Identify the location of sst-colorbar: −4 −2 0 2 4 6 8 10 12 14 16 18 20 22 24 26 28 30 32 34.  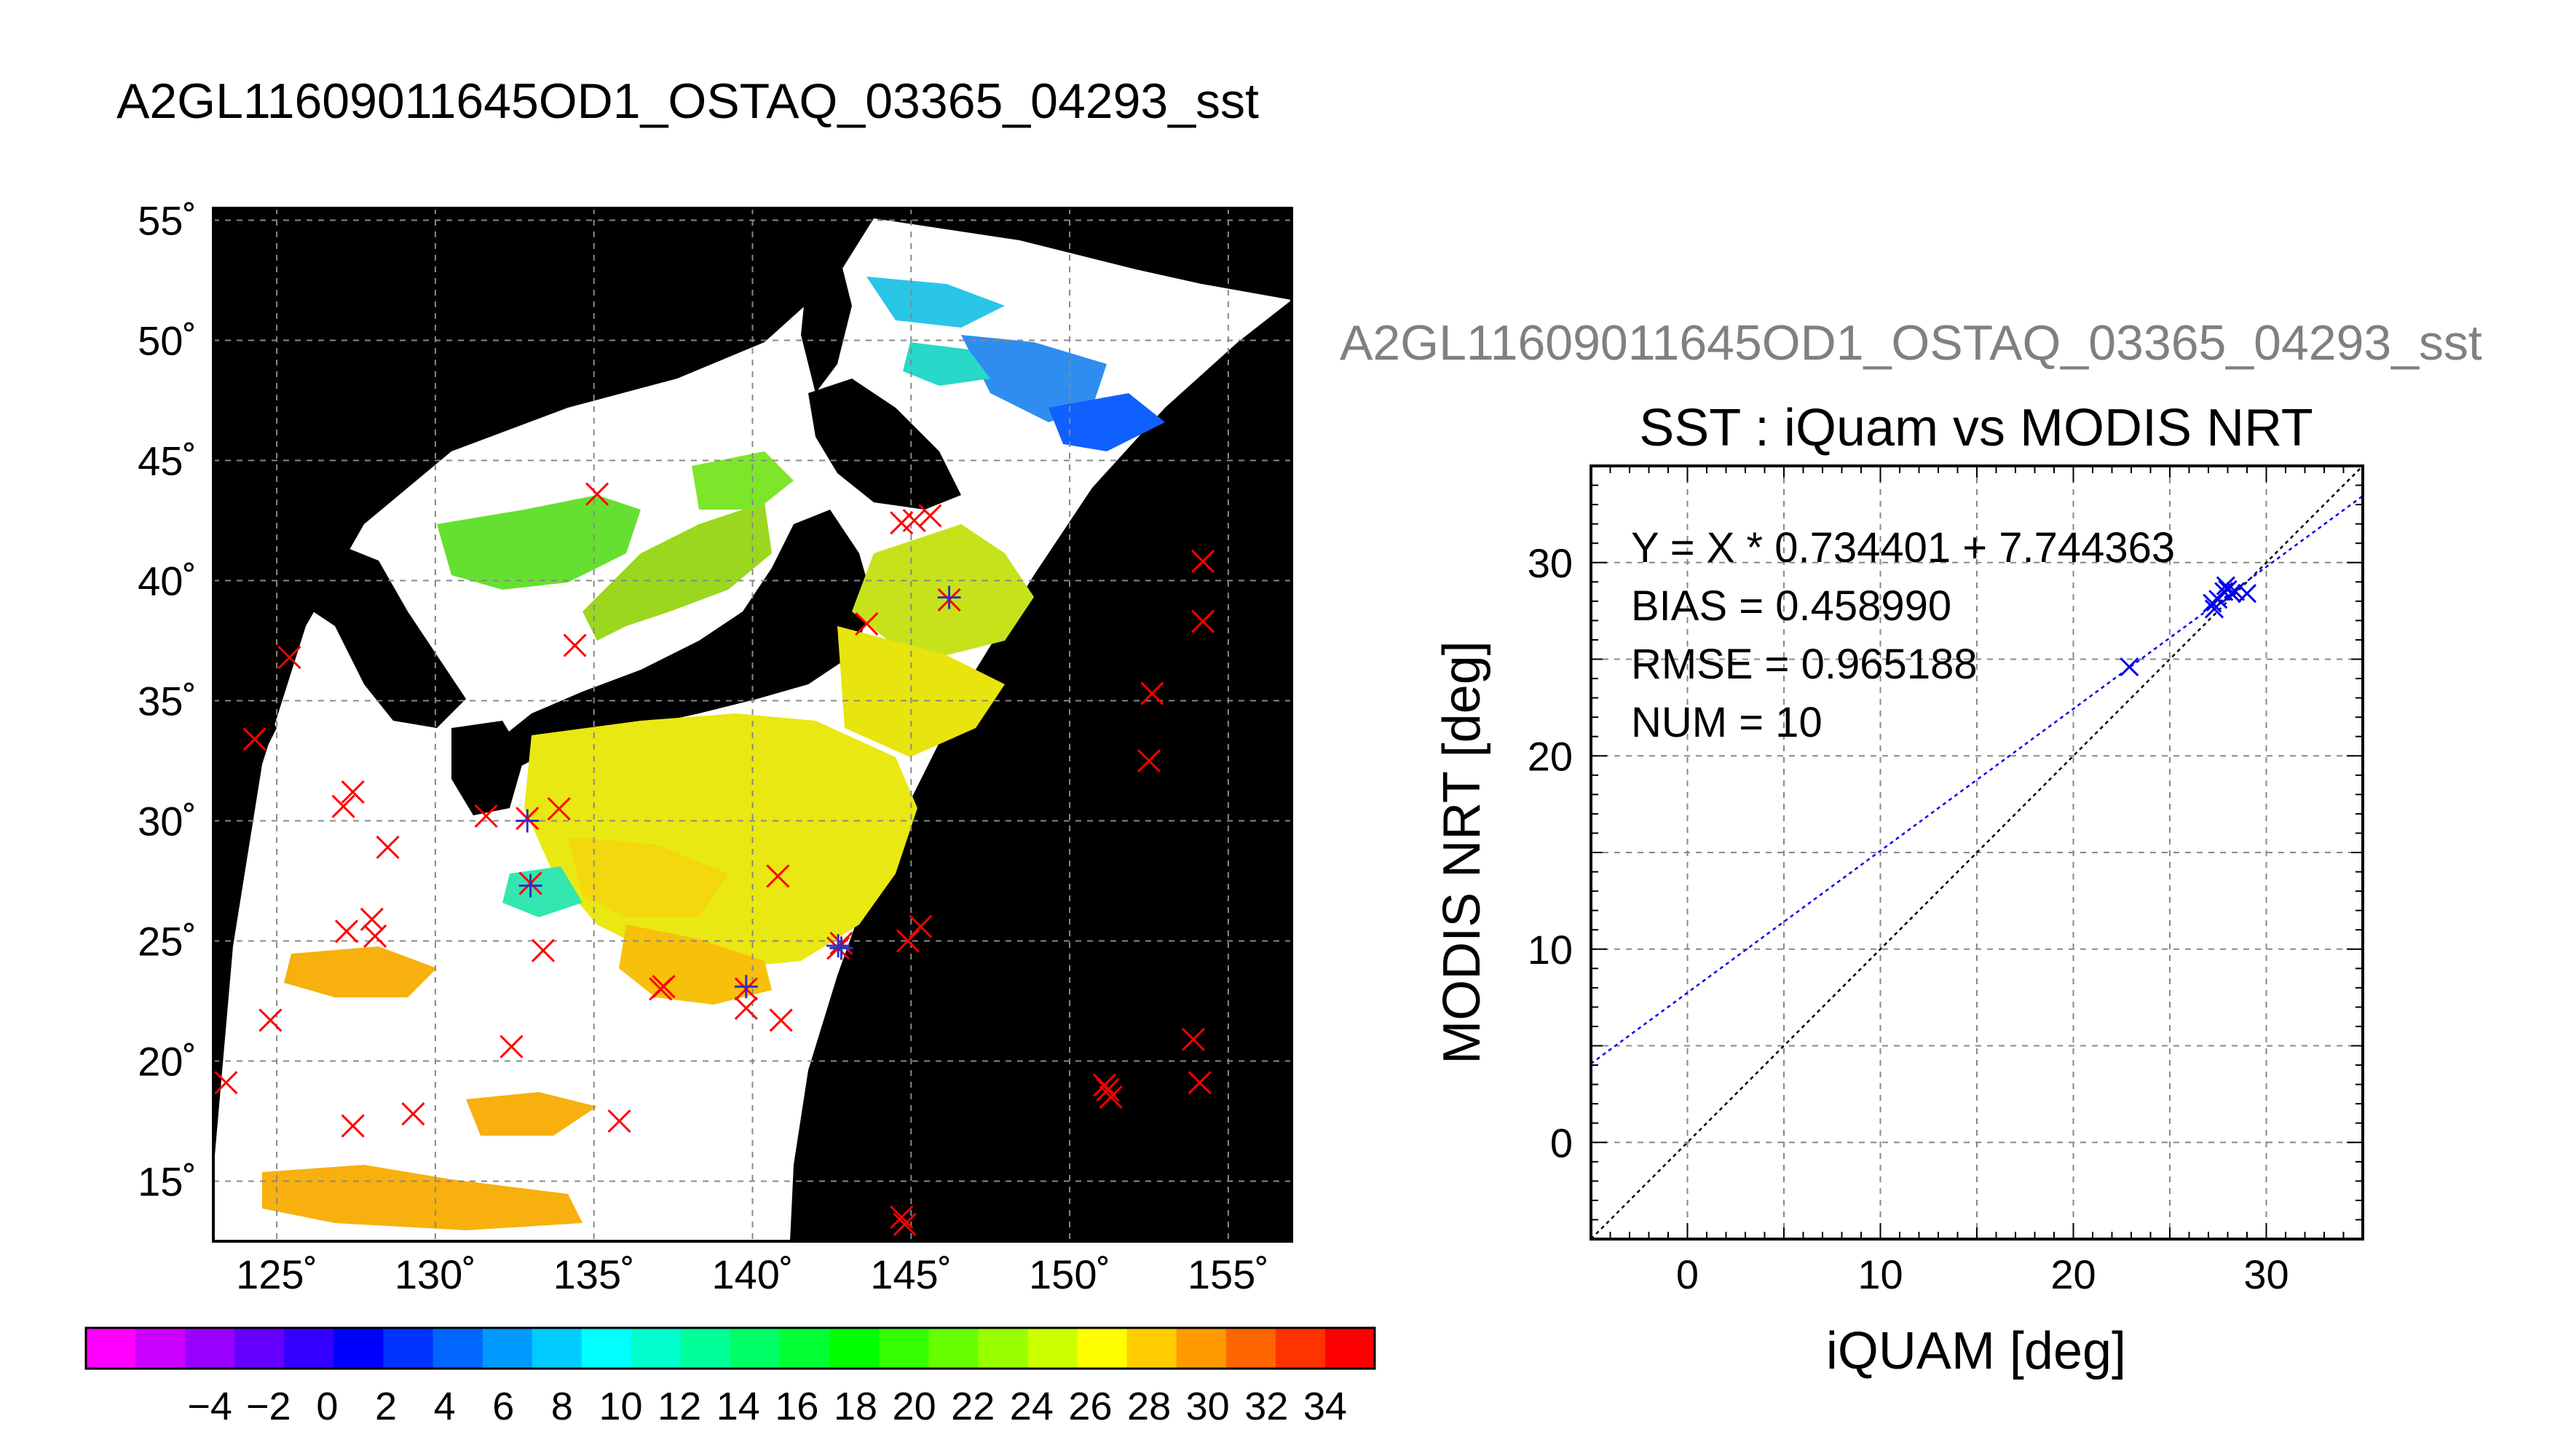
(730, 1377).